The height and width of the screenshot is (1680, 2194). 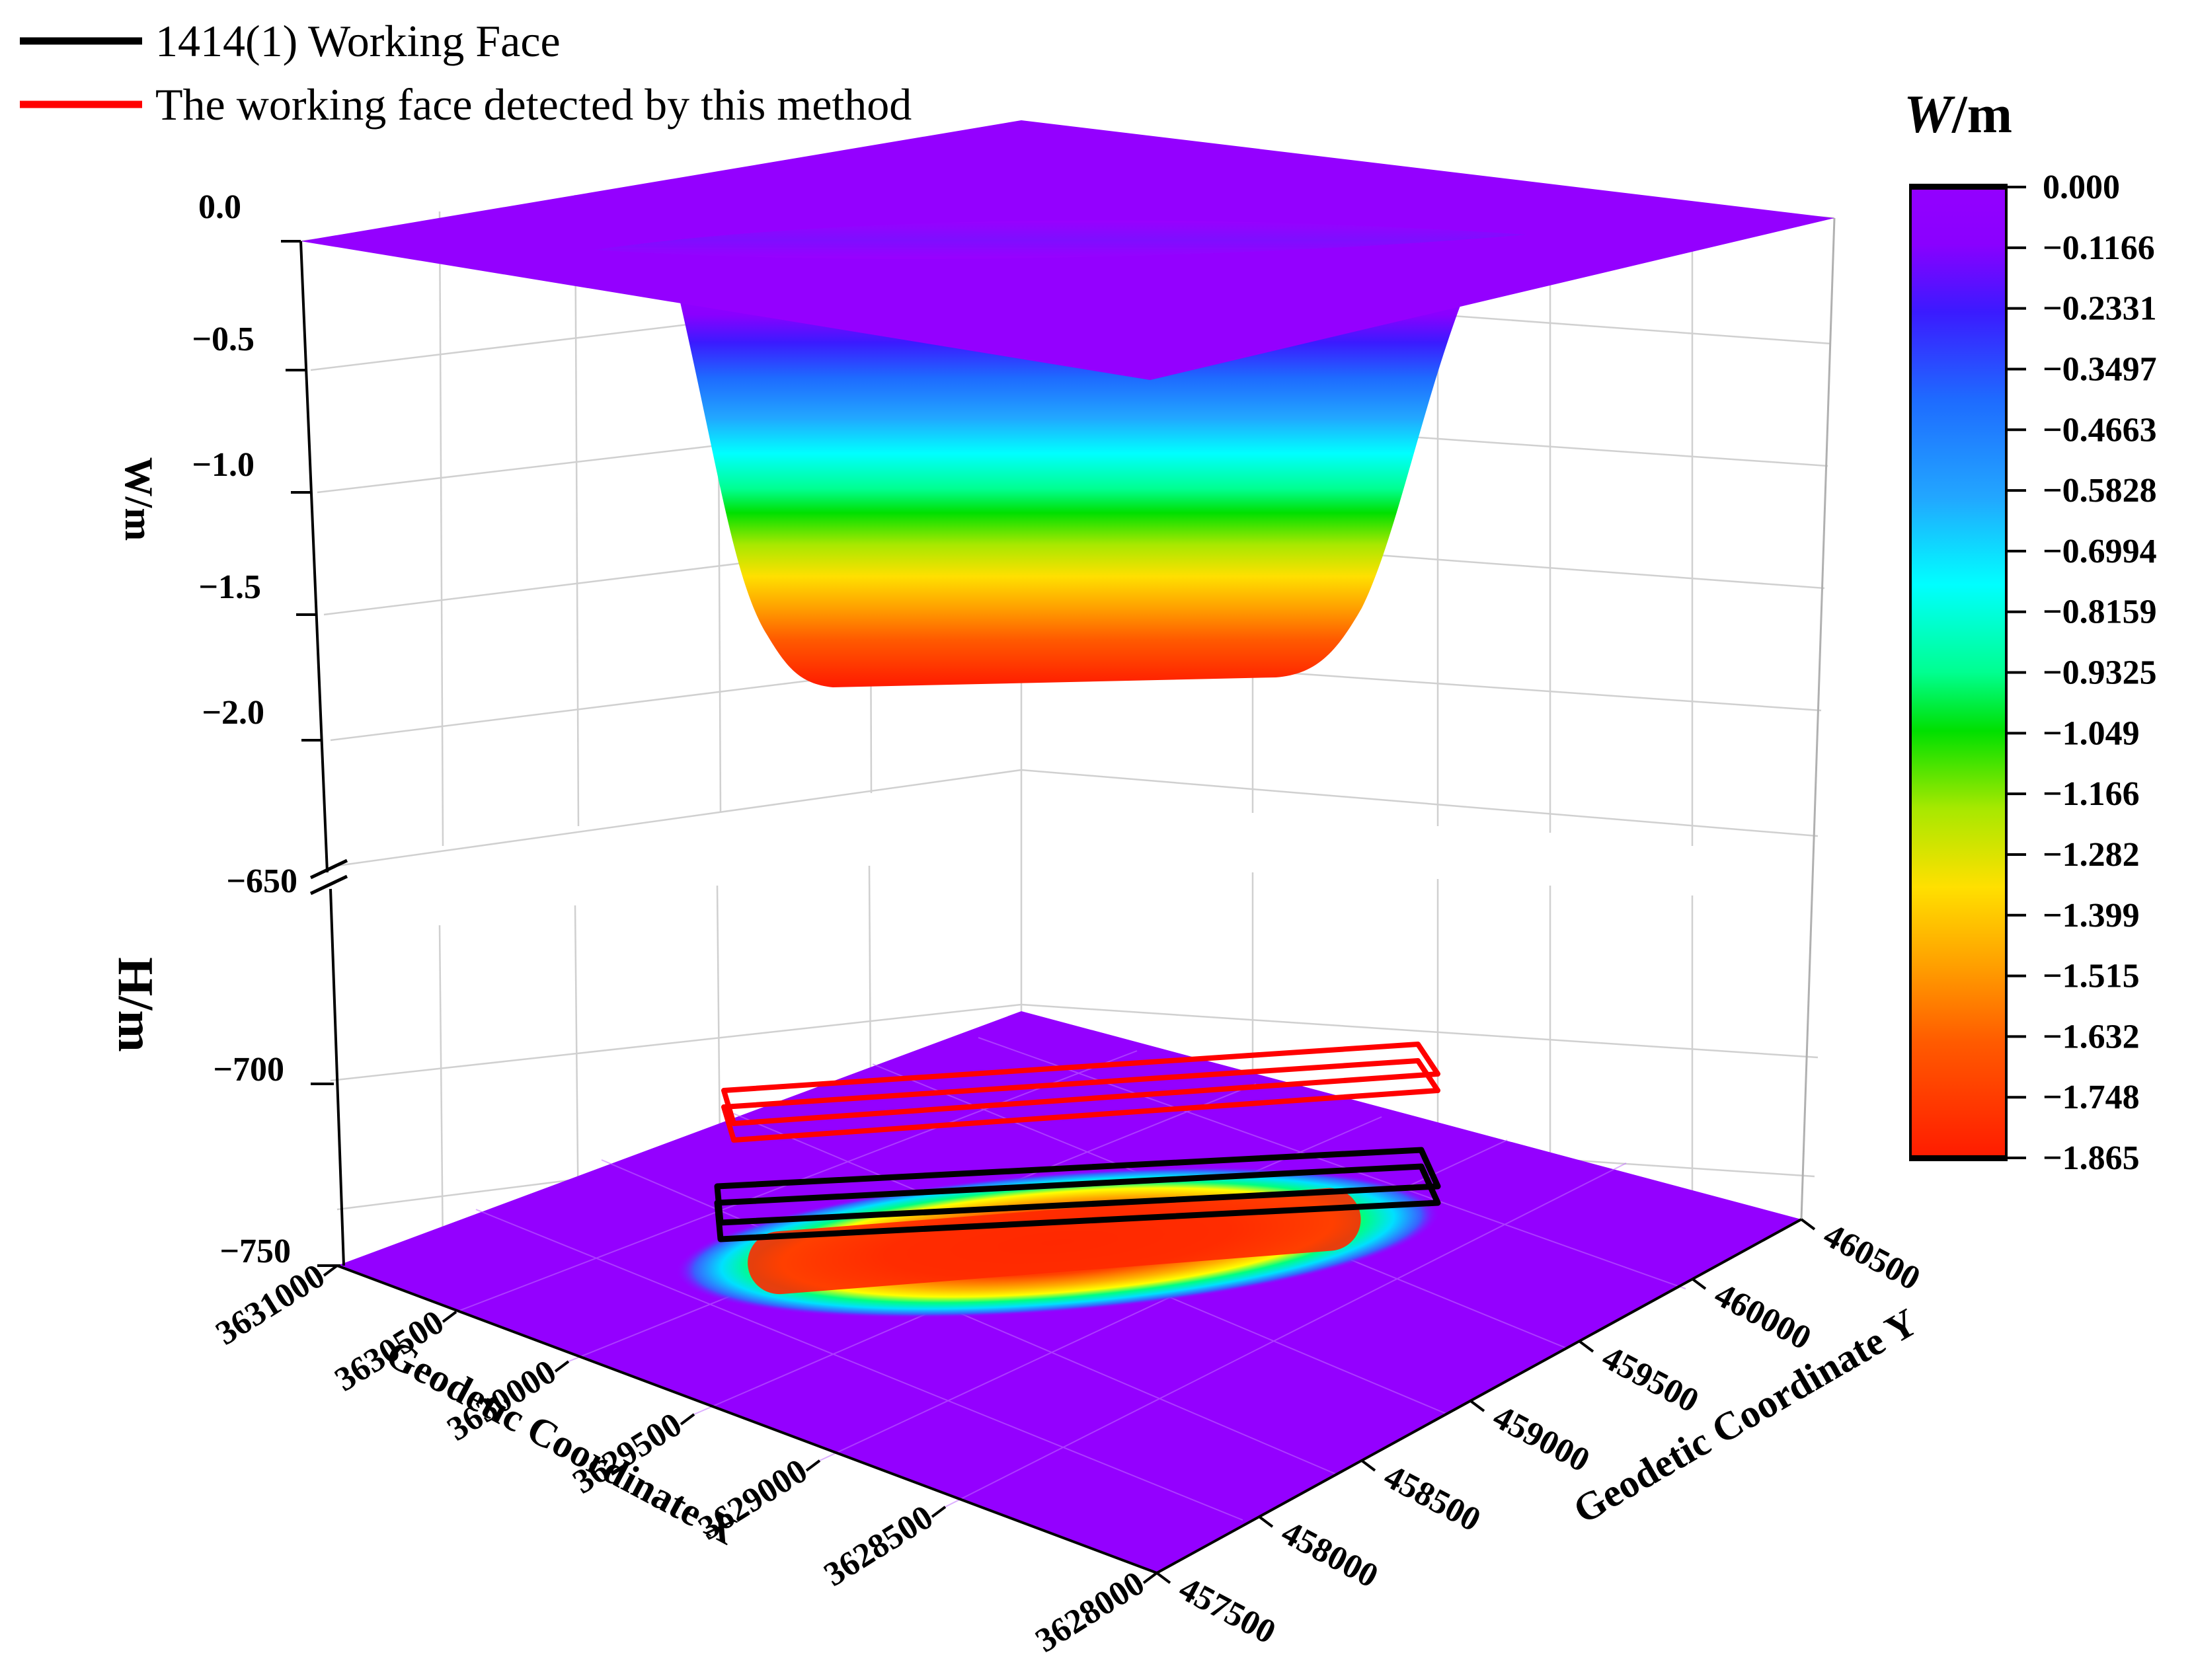 What do you see at coordinates (255, 1251) in the screenshot?
I see `z-tick: −750` at bounding box center [255, 1251].